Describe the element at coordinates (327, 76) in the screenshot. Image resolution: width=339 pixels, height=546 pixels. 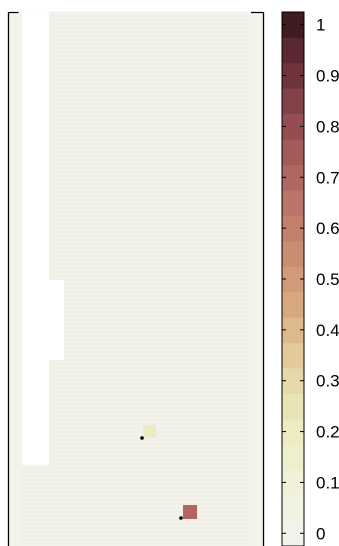
I see `colorbar-tick-label: 0.9` at that location.